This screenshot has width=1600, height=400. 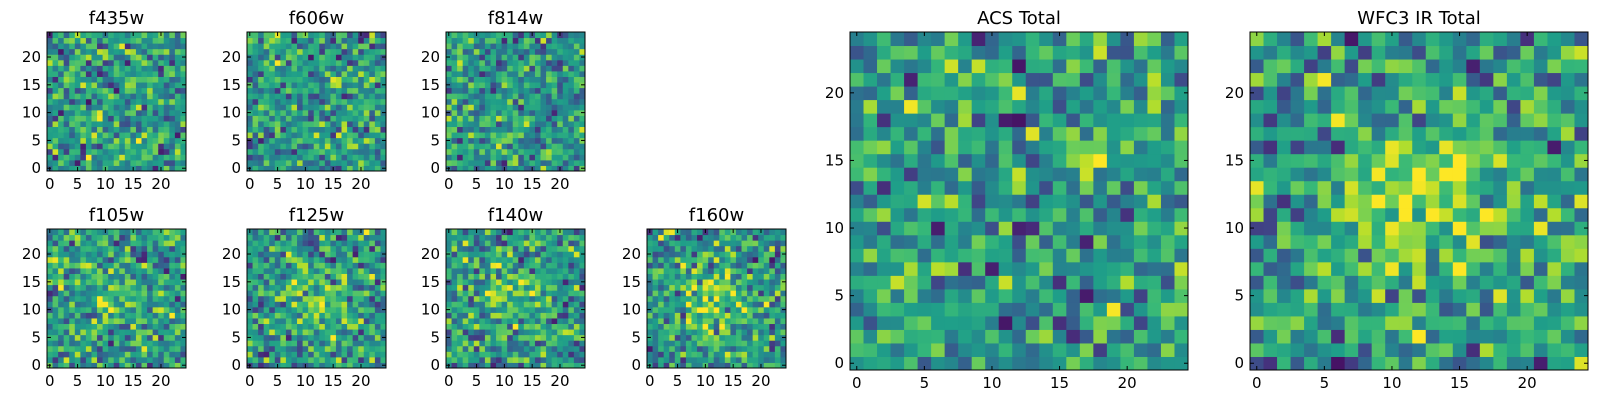 What do you see at coordinates (515, 298) in the screenshot?
I see `axes-frame` at bounding box center [515, 298].